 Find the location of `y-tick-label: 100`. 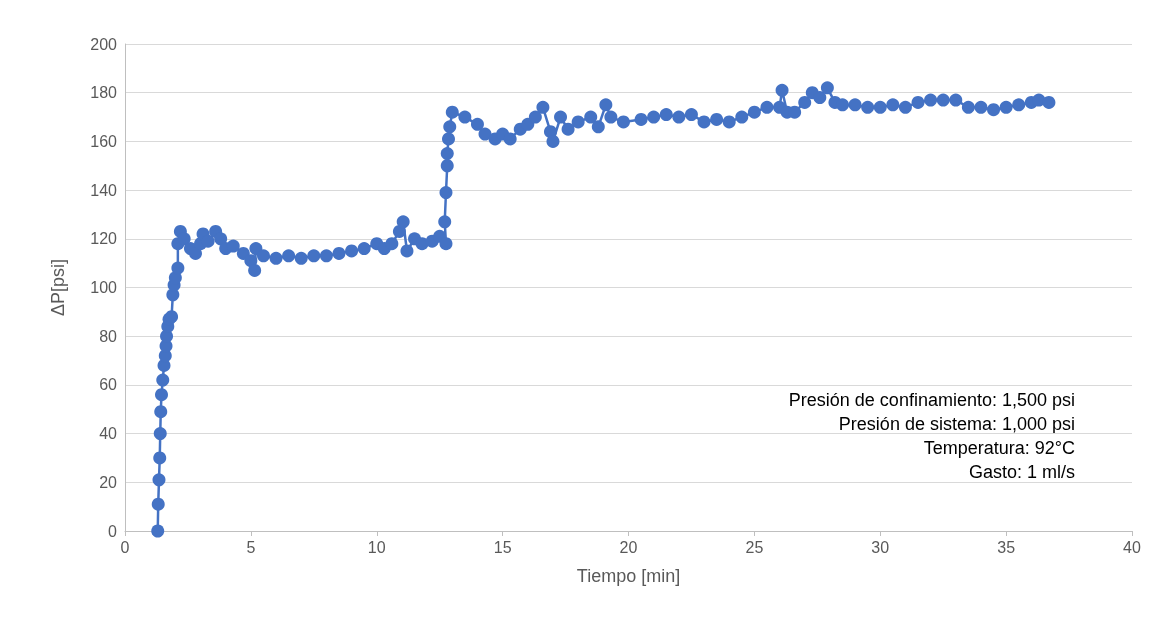

y-tick-label: 100 is located at coordinates (104, 287).